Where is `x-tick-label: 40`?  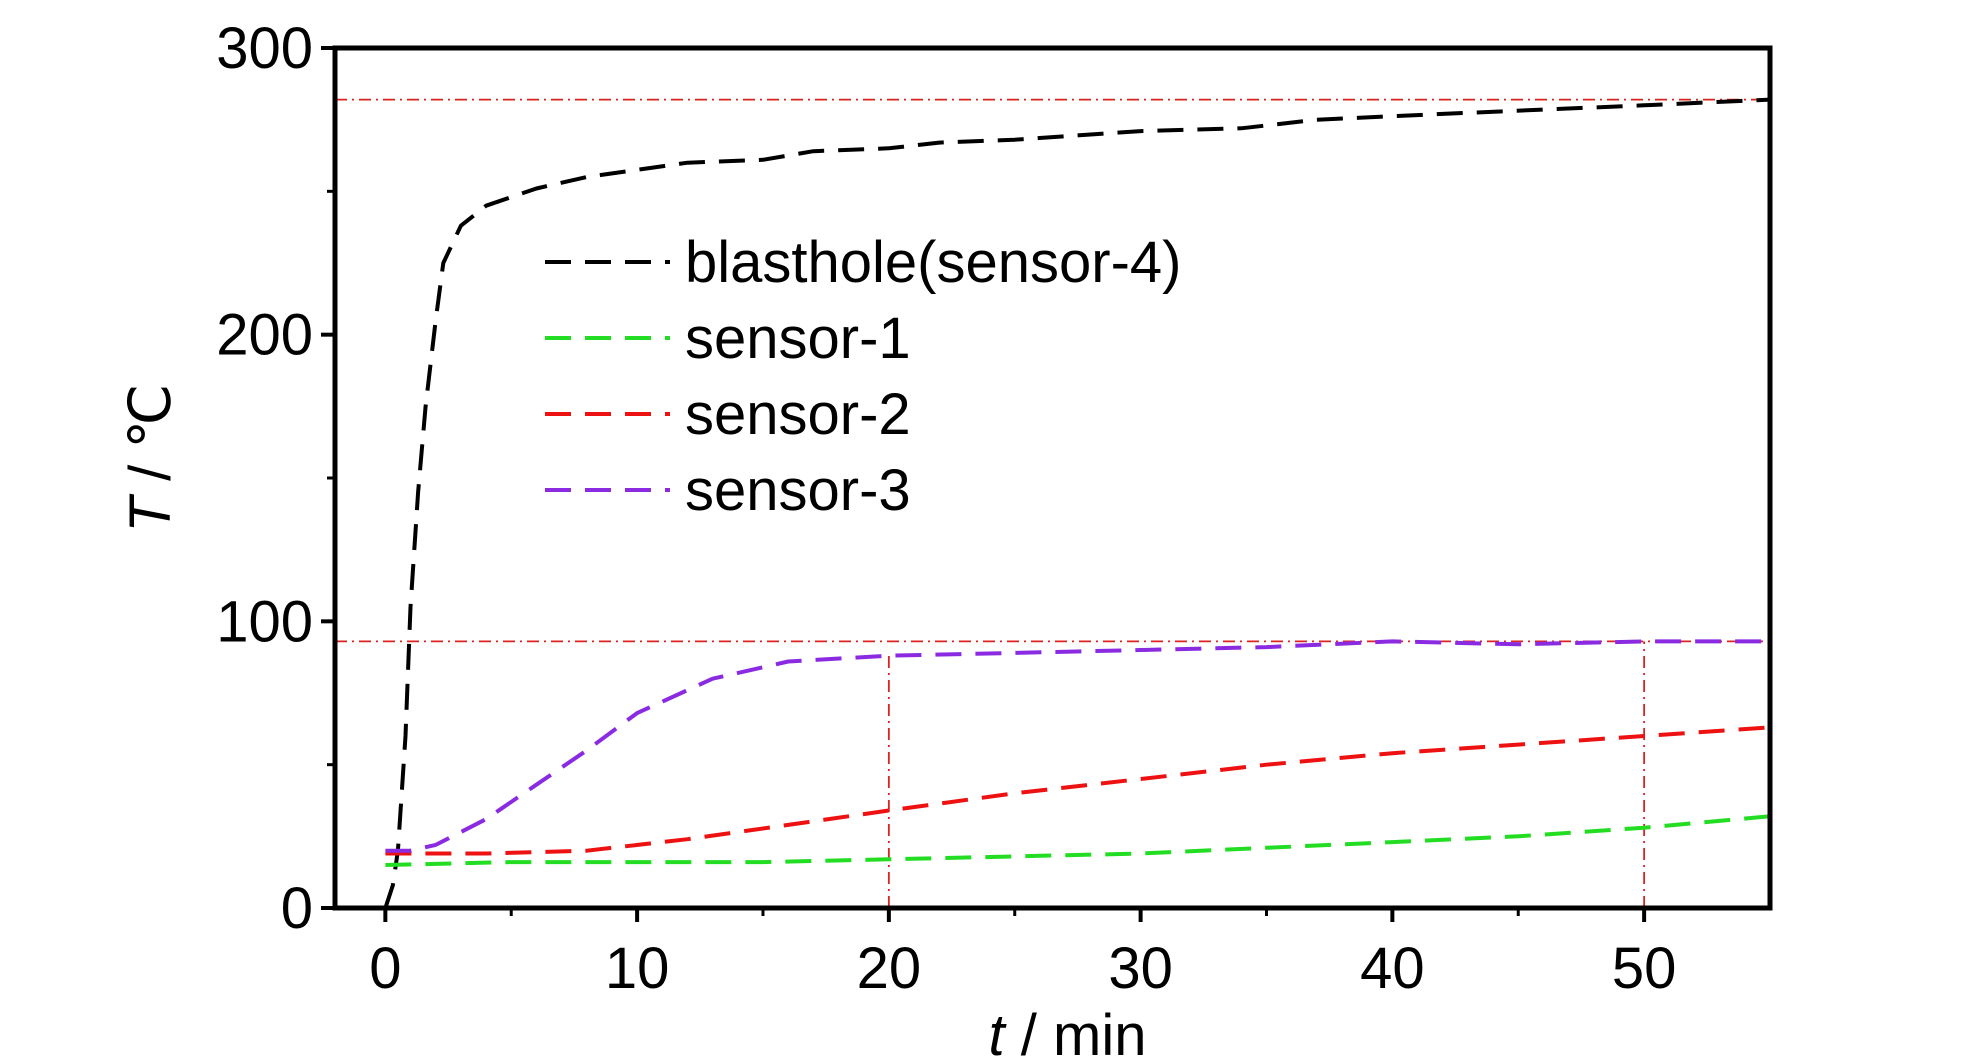 x-tick-label: 40 is located at coordinates (1392, 968).